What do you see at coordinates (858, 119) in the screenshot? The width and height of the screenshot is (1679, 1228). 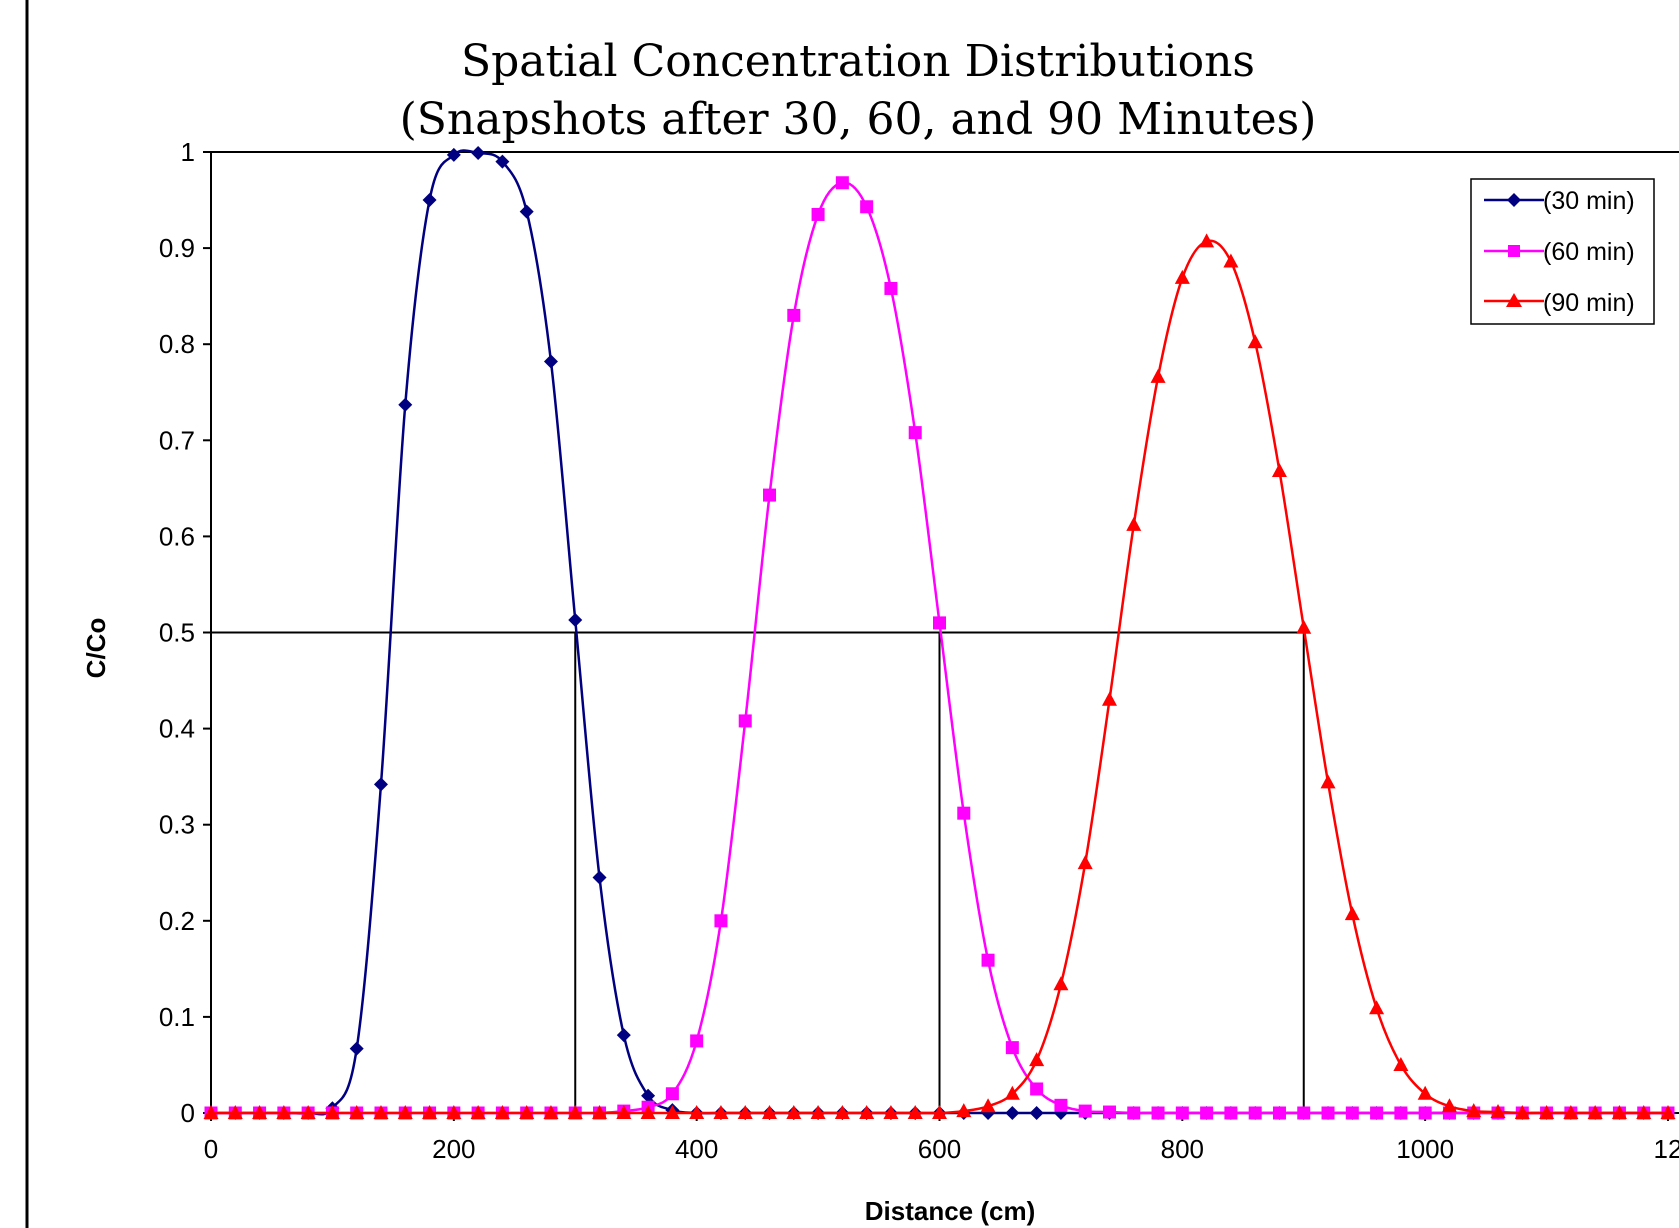 I see `chart-subtitle: (Snapshots after 30, 60, and 90 Minutes)` at bounding box center [858, 119].